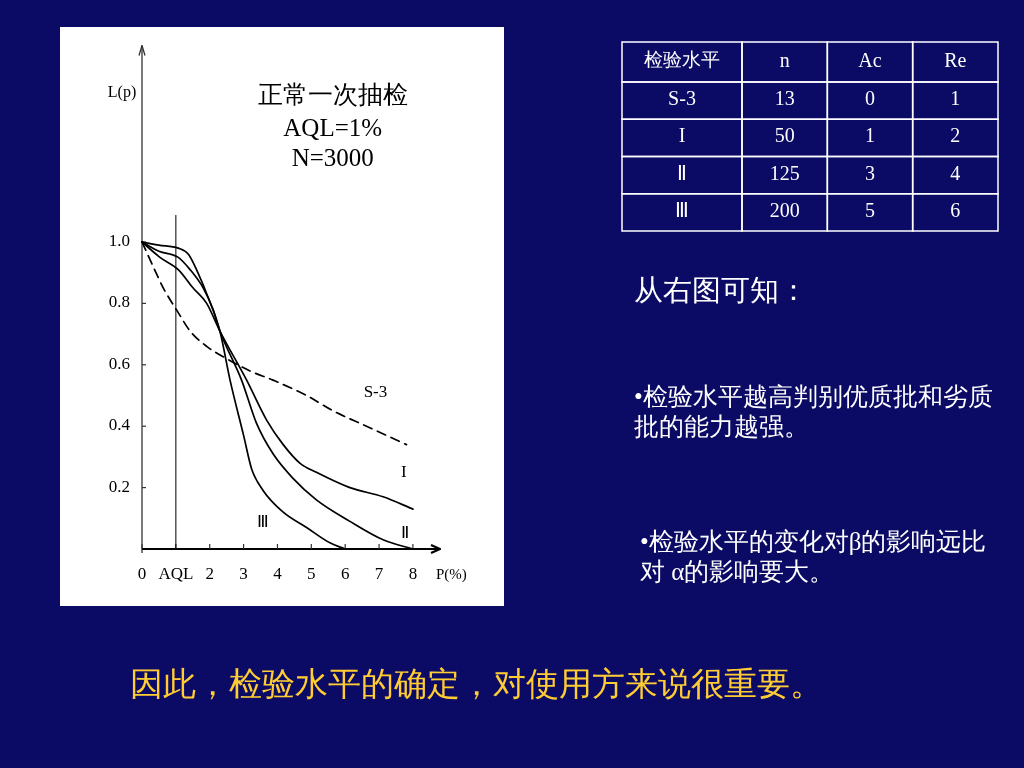 The width and height of the screenshot is (1024, 768). I want to click on cell: 50, so click(785, 138).